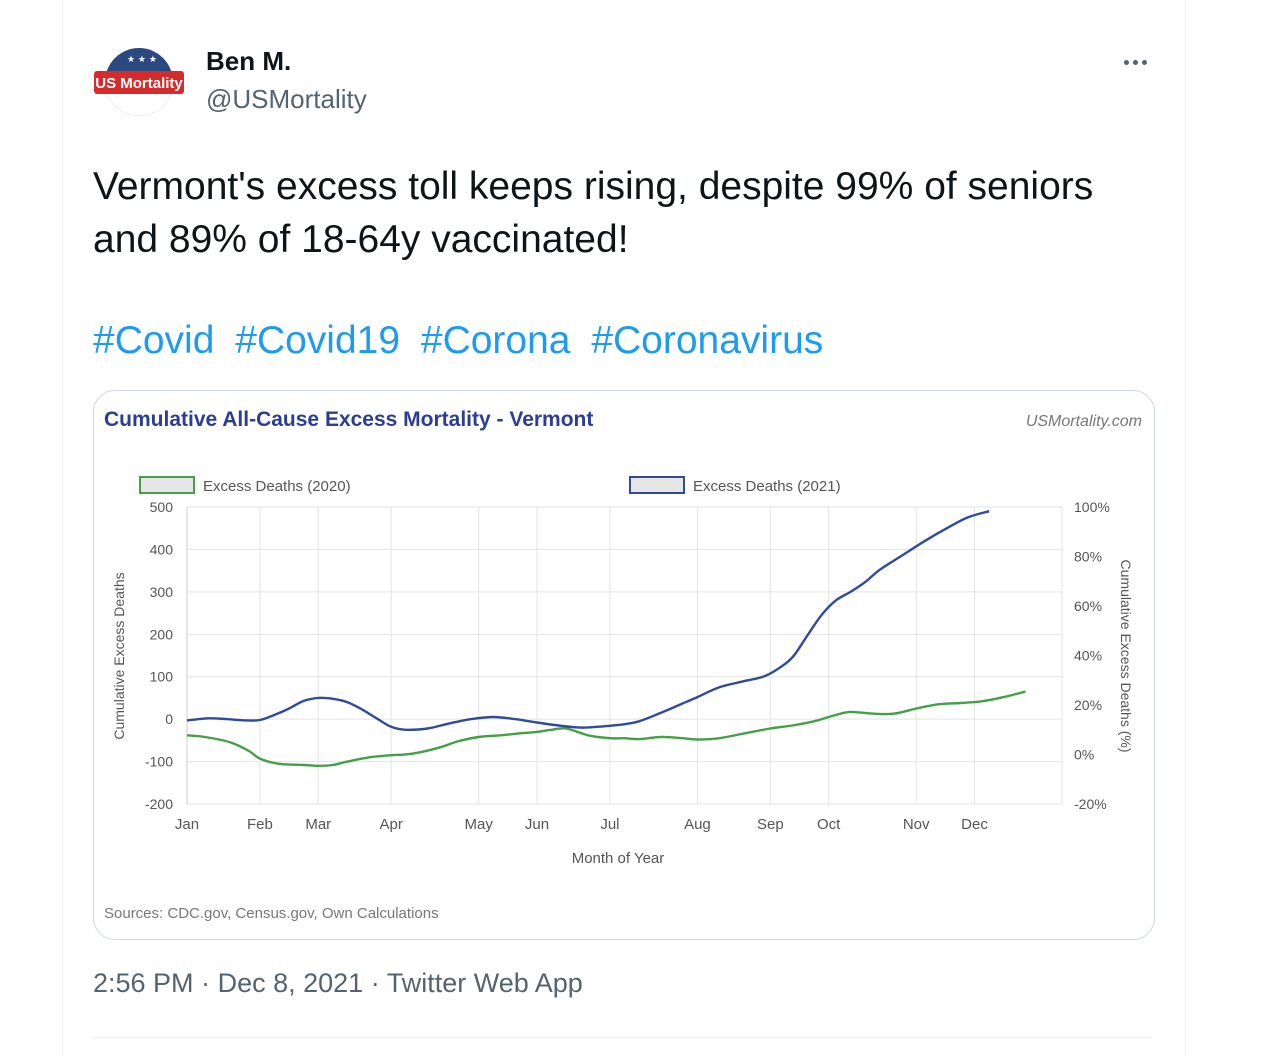  What do you see at coordinates (618, 858) in the screenshot?
I see `x-axis-label: Month of Year` at bounding box center [618, 858].